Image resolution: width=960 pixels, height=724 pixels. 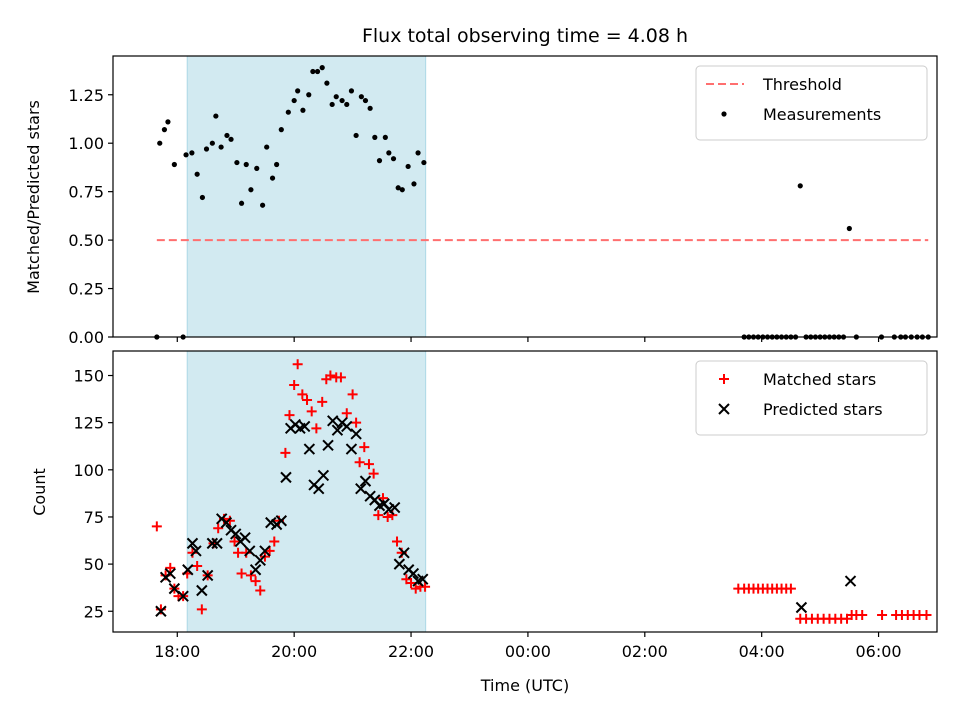 What do you see at coordinates (823, 409) in the screenshot?
I see `legend-label: Predicted stars` at bounding box center [823, 409].